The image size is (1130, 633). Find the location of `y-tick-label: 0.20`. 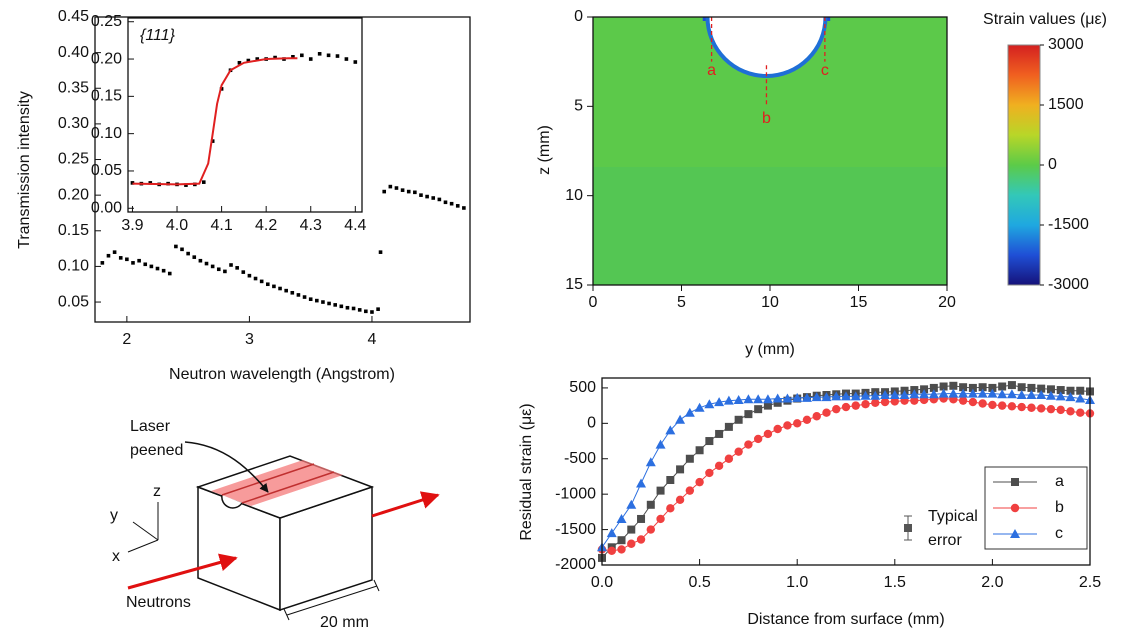

y-tick-label: 0.20 is located at coordinates (73, 194).